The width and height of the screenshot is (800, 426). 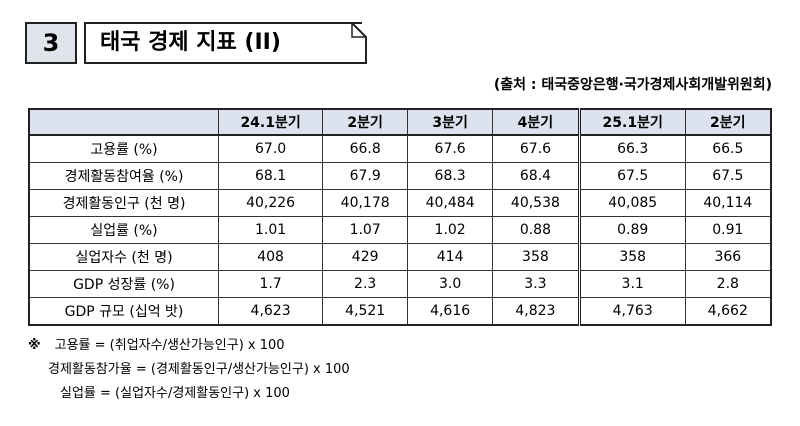 I want to click on table-row: 실업자수 (천 명) 408 429 414 358 358 366, so click(x=400, y=257).